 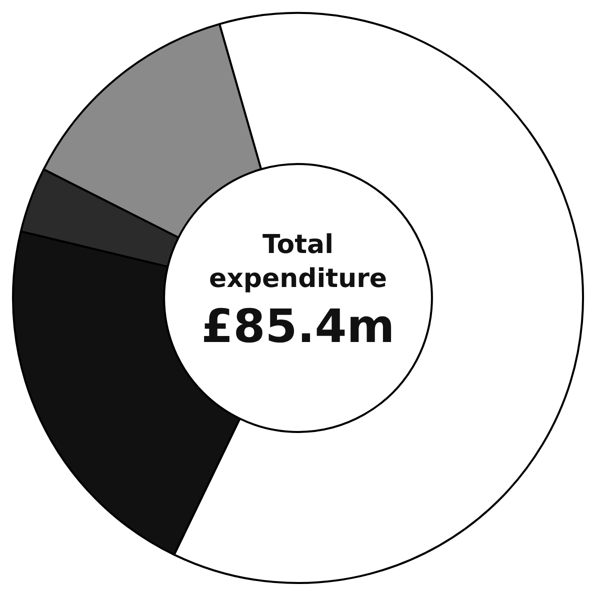 I want to click on text: £85.4m, so click(x=298, y=325).